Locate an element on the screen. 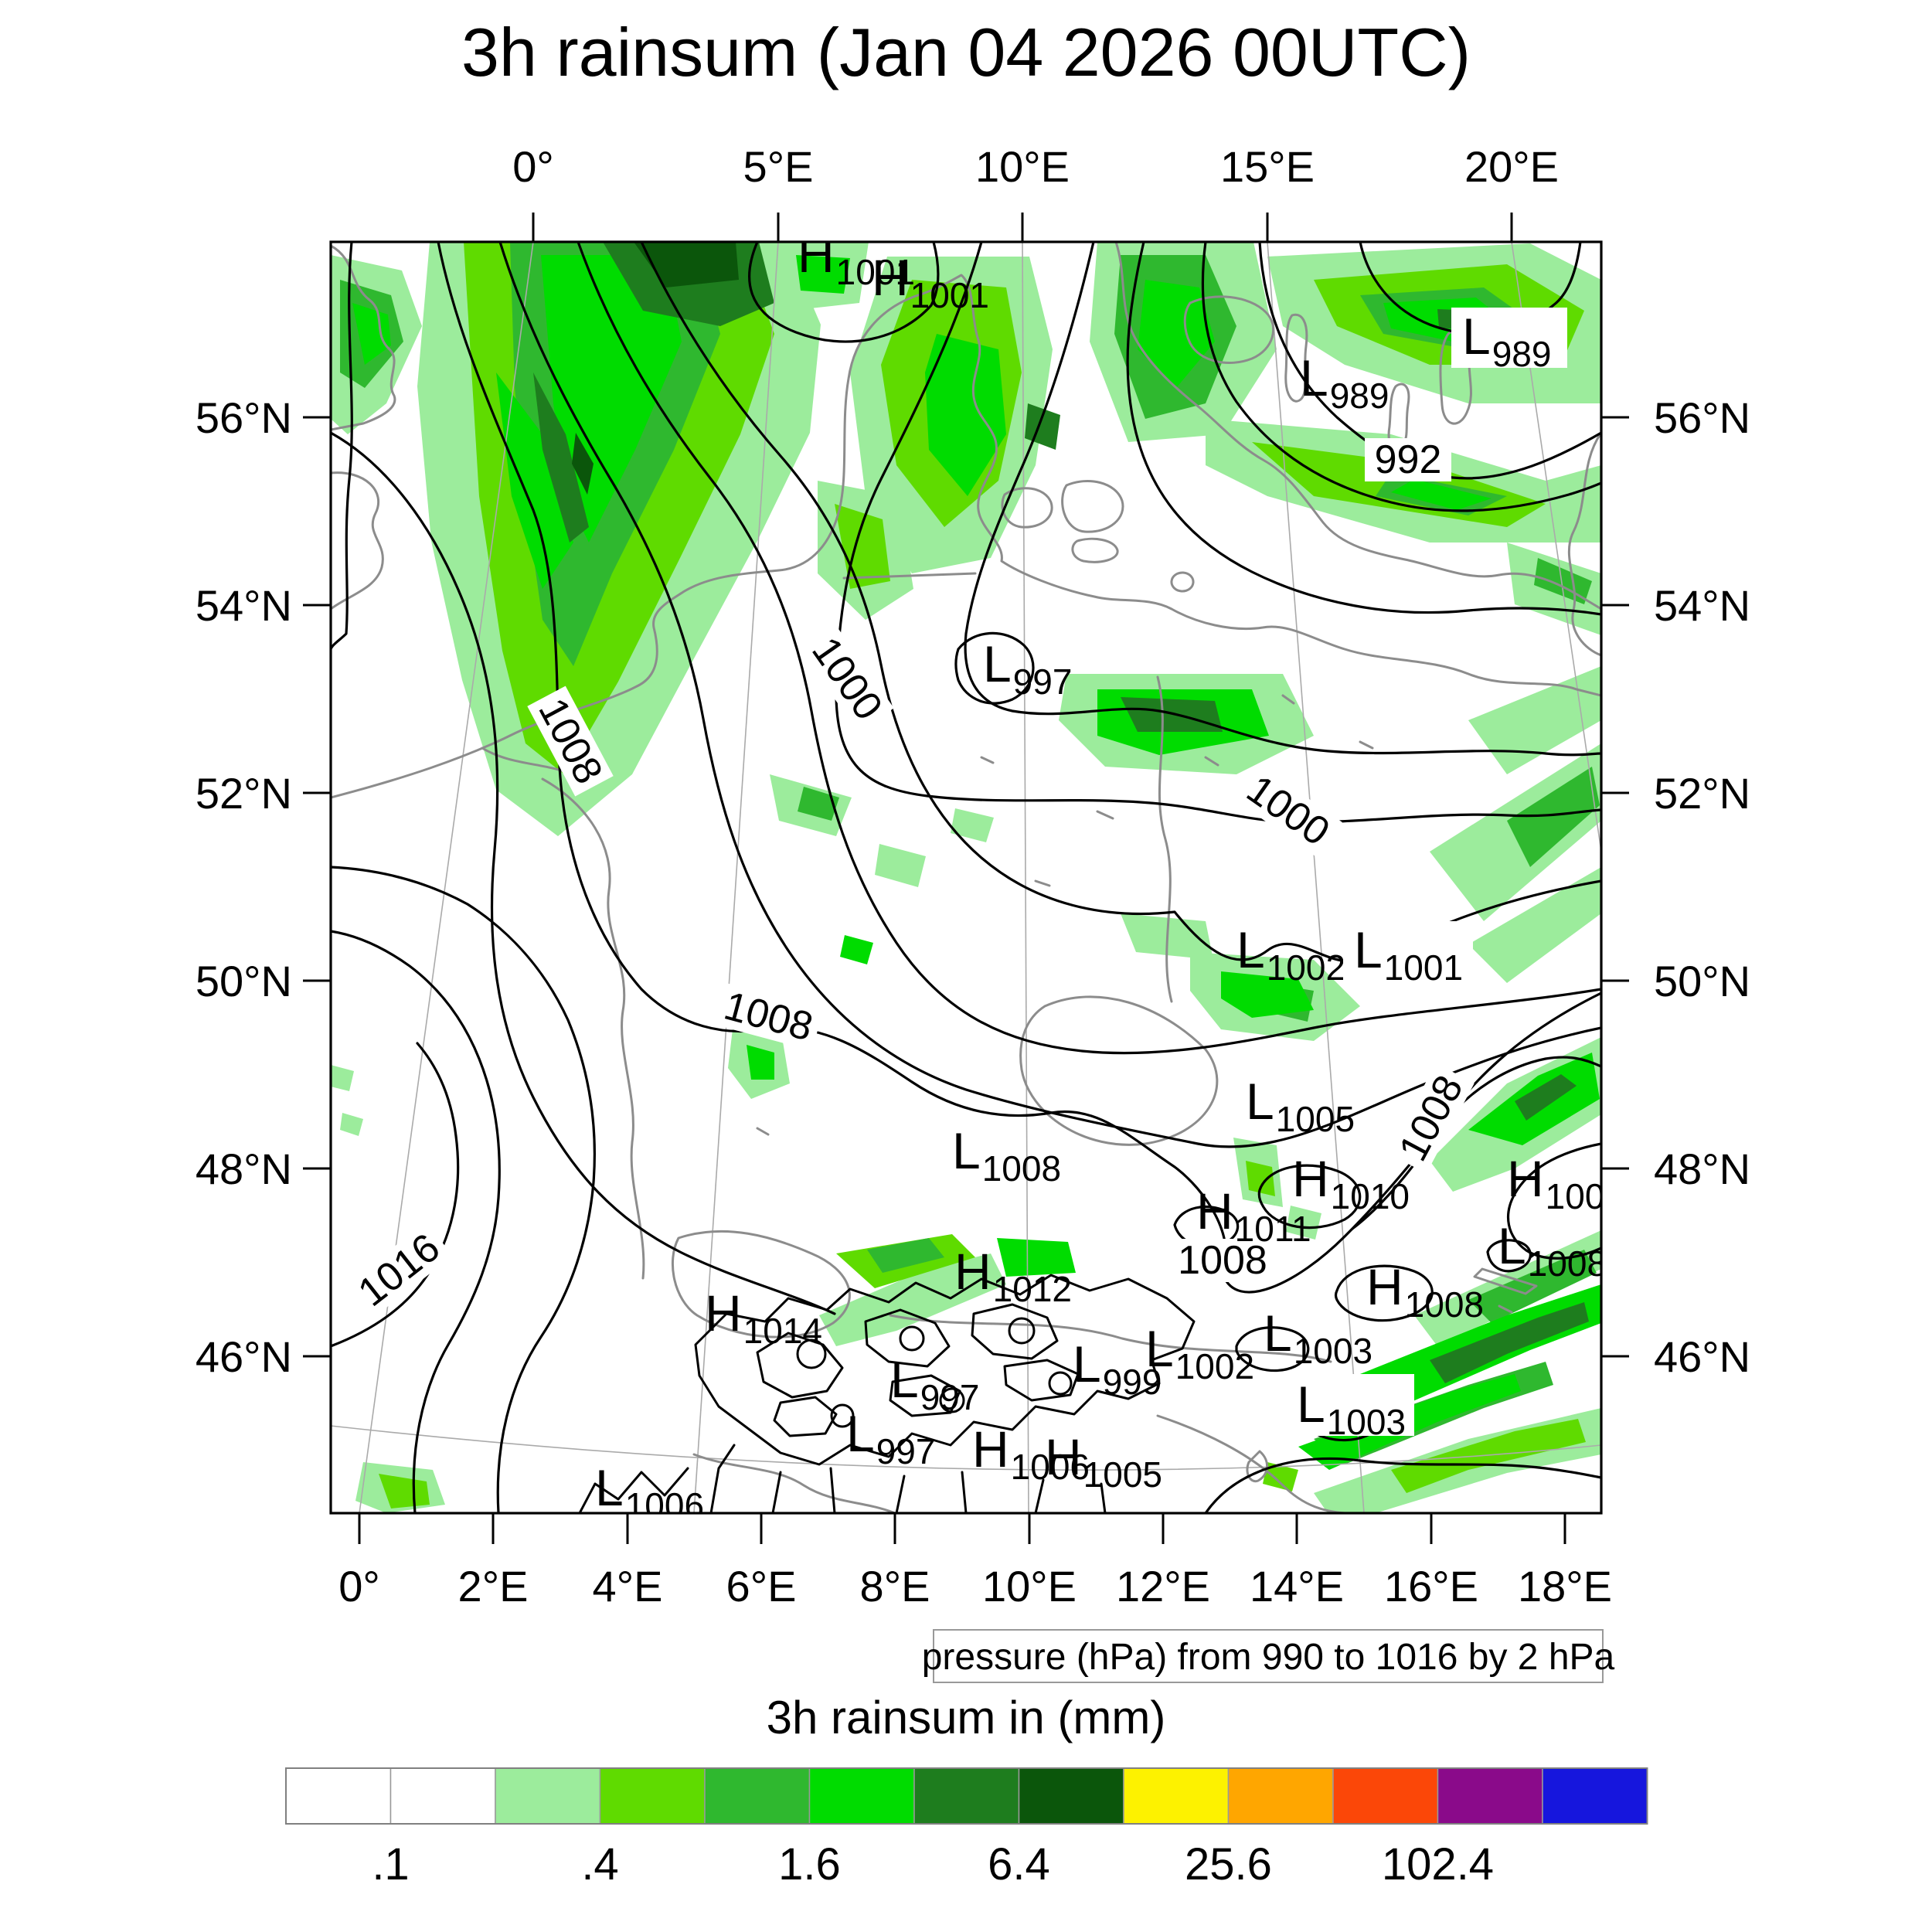 The image size is (1932, 1932). colorbar-cells is located at coordinates (967, 1796).